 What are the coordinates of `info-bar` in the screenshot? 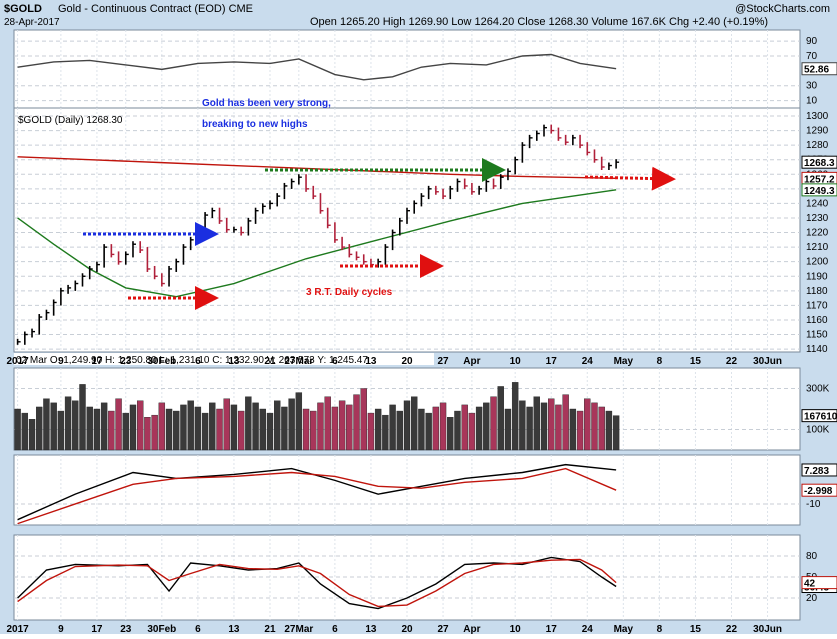 It's located at (224, 359).